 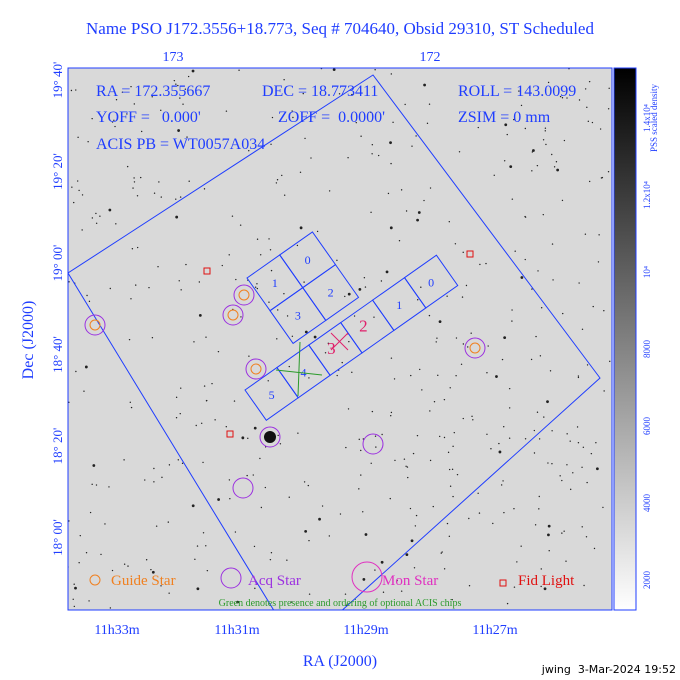 I want to click on legend-fid, so click(x=503, y=583).